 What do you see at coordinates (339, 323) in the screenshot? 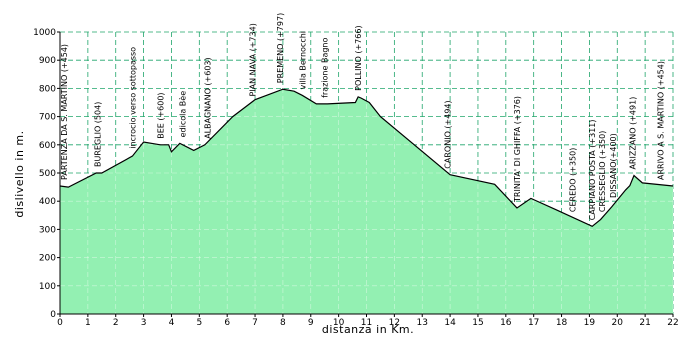
I see `x-tick-label: 10` at bounding box center [339, 323].